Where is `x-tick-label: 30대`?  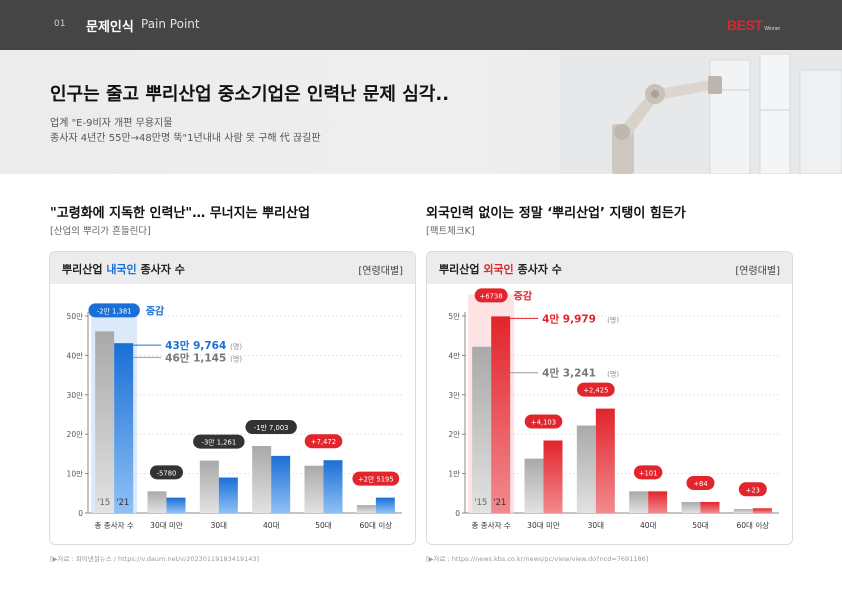
x-tick-label: 30대 is located at coordinates (596, 525).